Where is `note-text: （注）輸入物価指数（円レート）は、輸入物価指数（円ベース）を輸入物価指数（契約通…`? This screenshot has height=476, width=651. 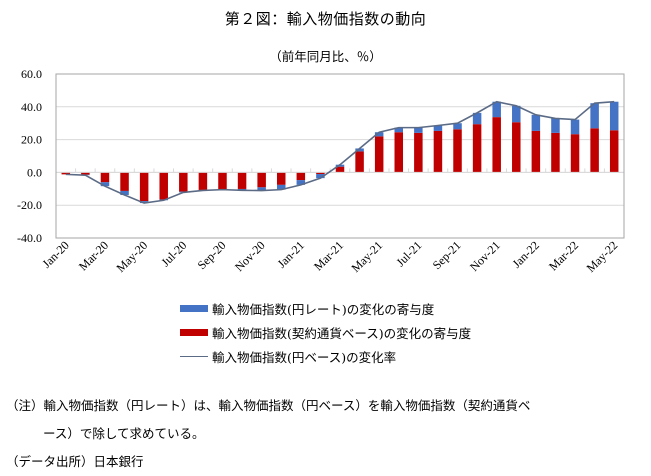 note-text: （注）輸入物価指数（円レート）は、輸入物価指数（円ベース）を輸入物価指数（契約通… is located at coordinates (268, 406).